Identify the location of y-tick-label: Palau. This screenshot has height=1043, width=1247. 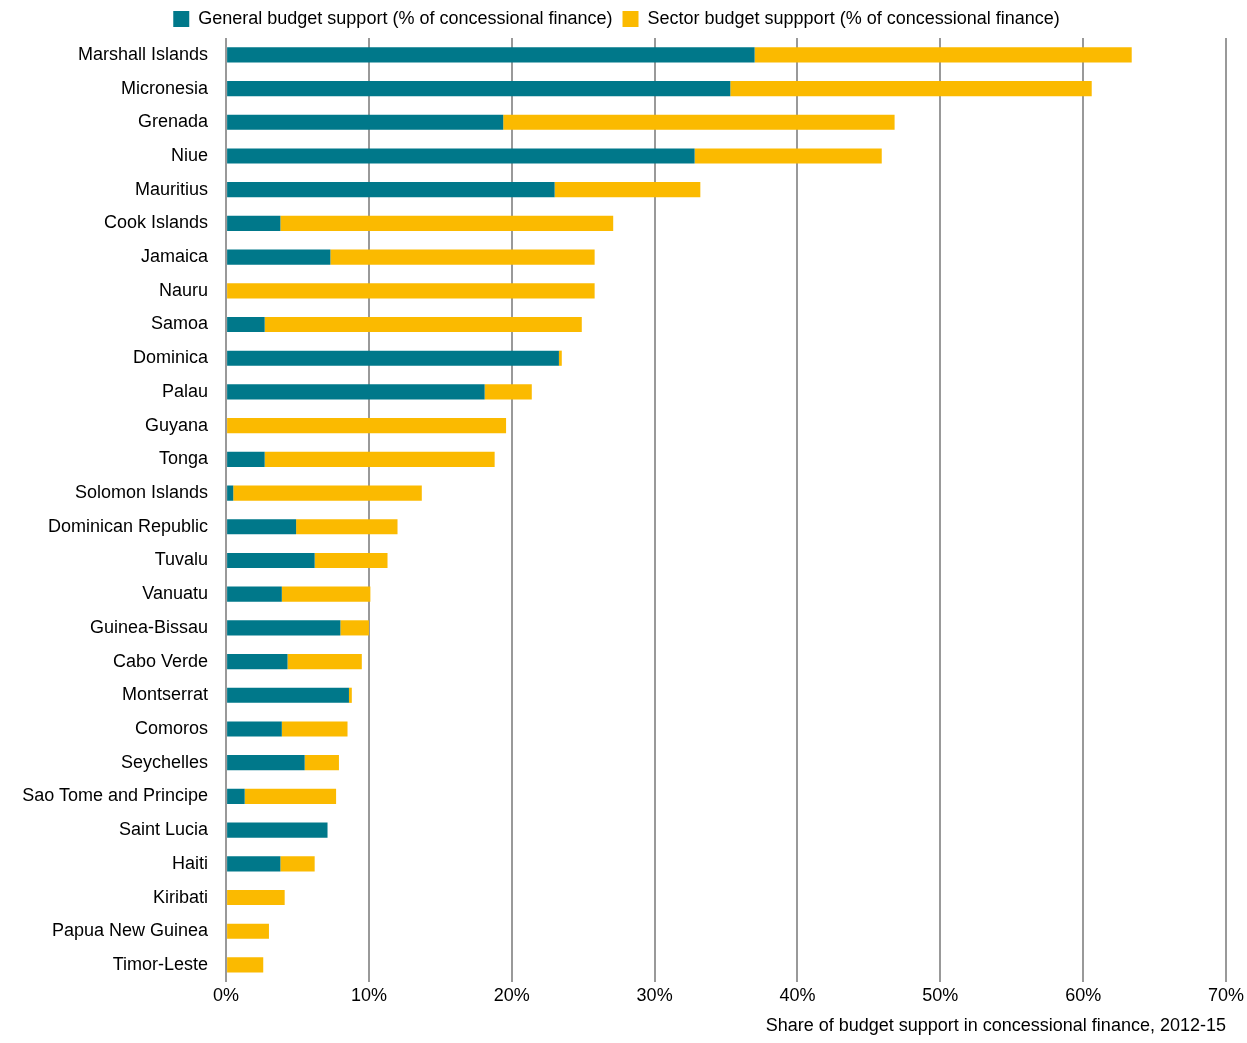
(185, 390).